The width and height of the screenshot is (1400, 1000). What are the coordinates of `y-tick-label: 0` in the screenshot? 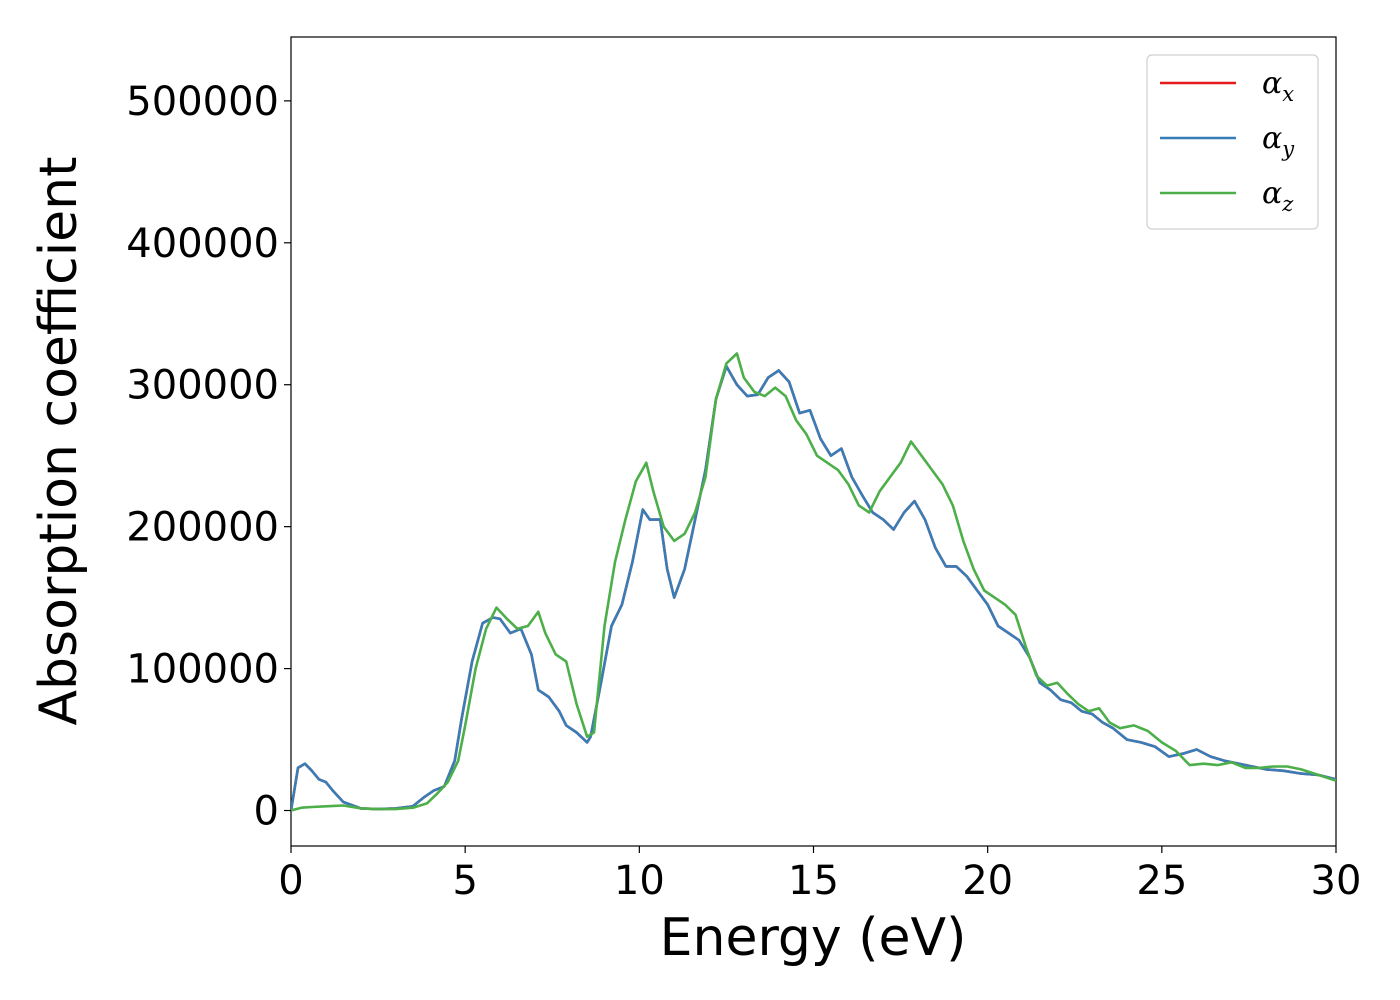 It's located at (266, 812).